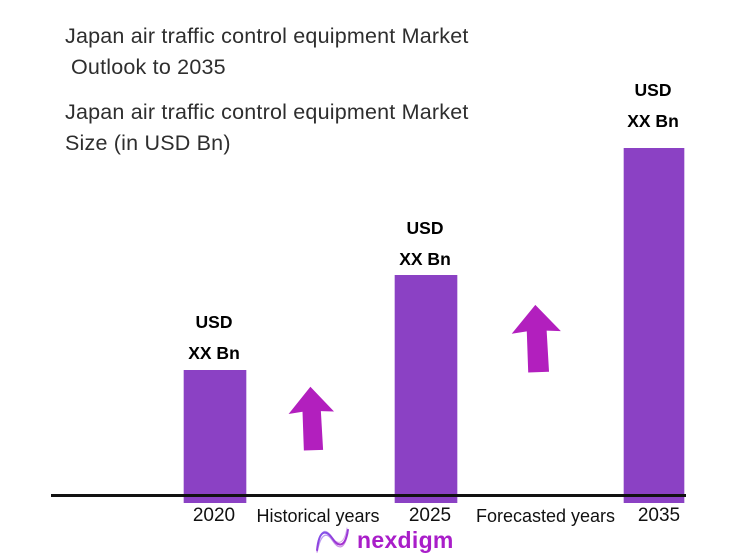 The image size is (743, 557). Describe the element at coordinates (425, 228) in the screenshot. I see `bar-value-label-2025-currency: USD` at that location.